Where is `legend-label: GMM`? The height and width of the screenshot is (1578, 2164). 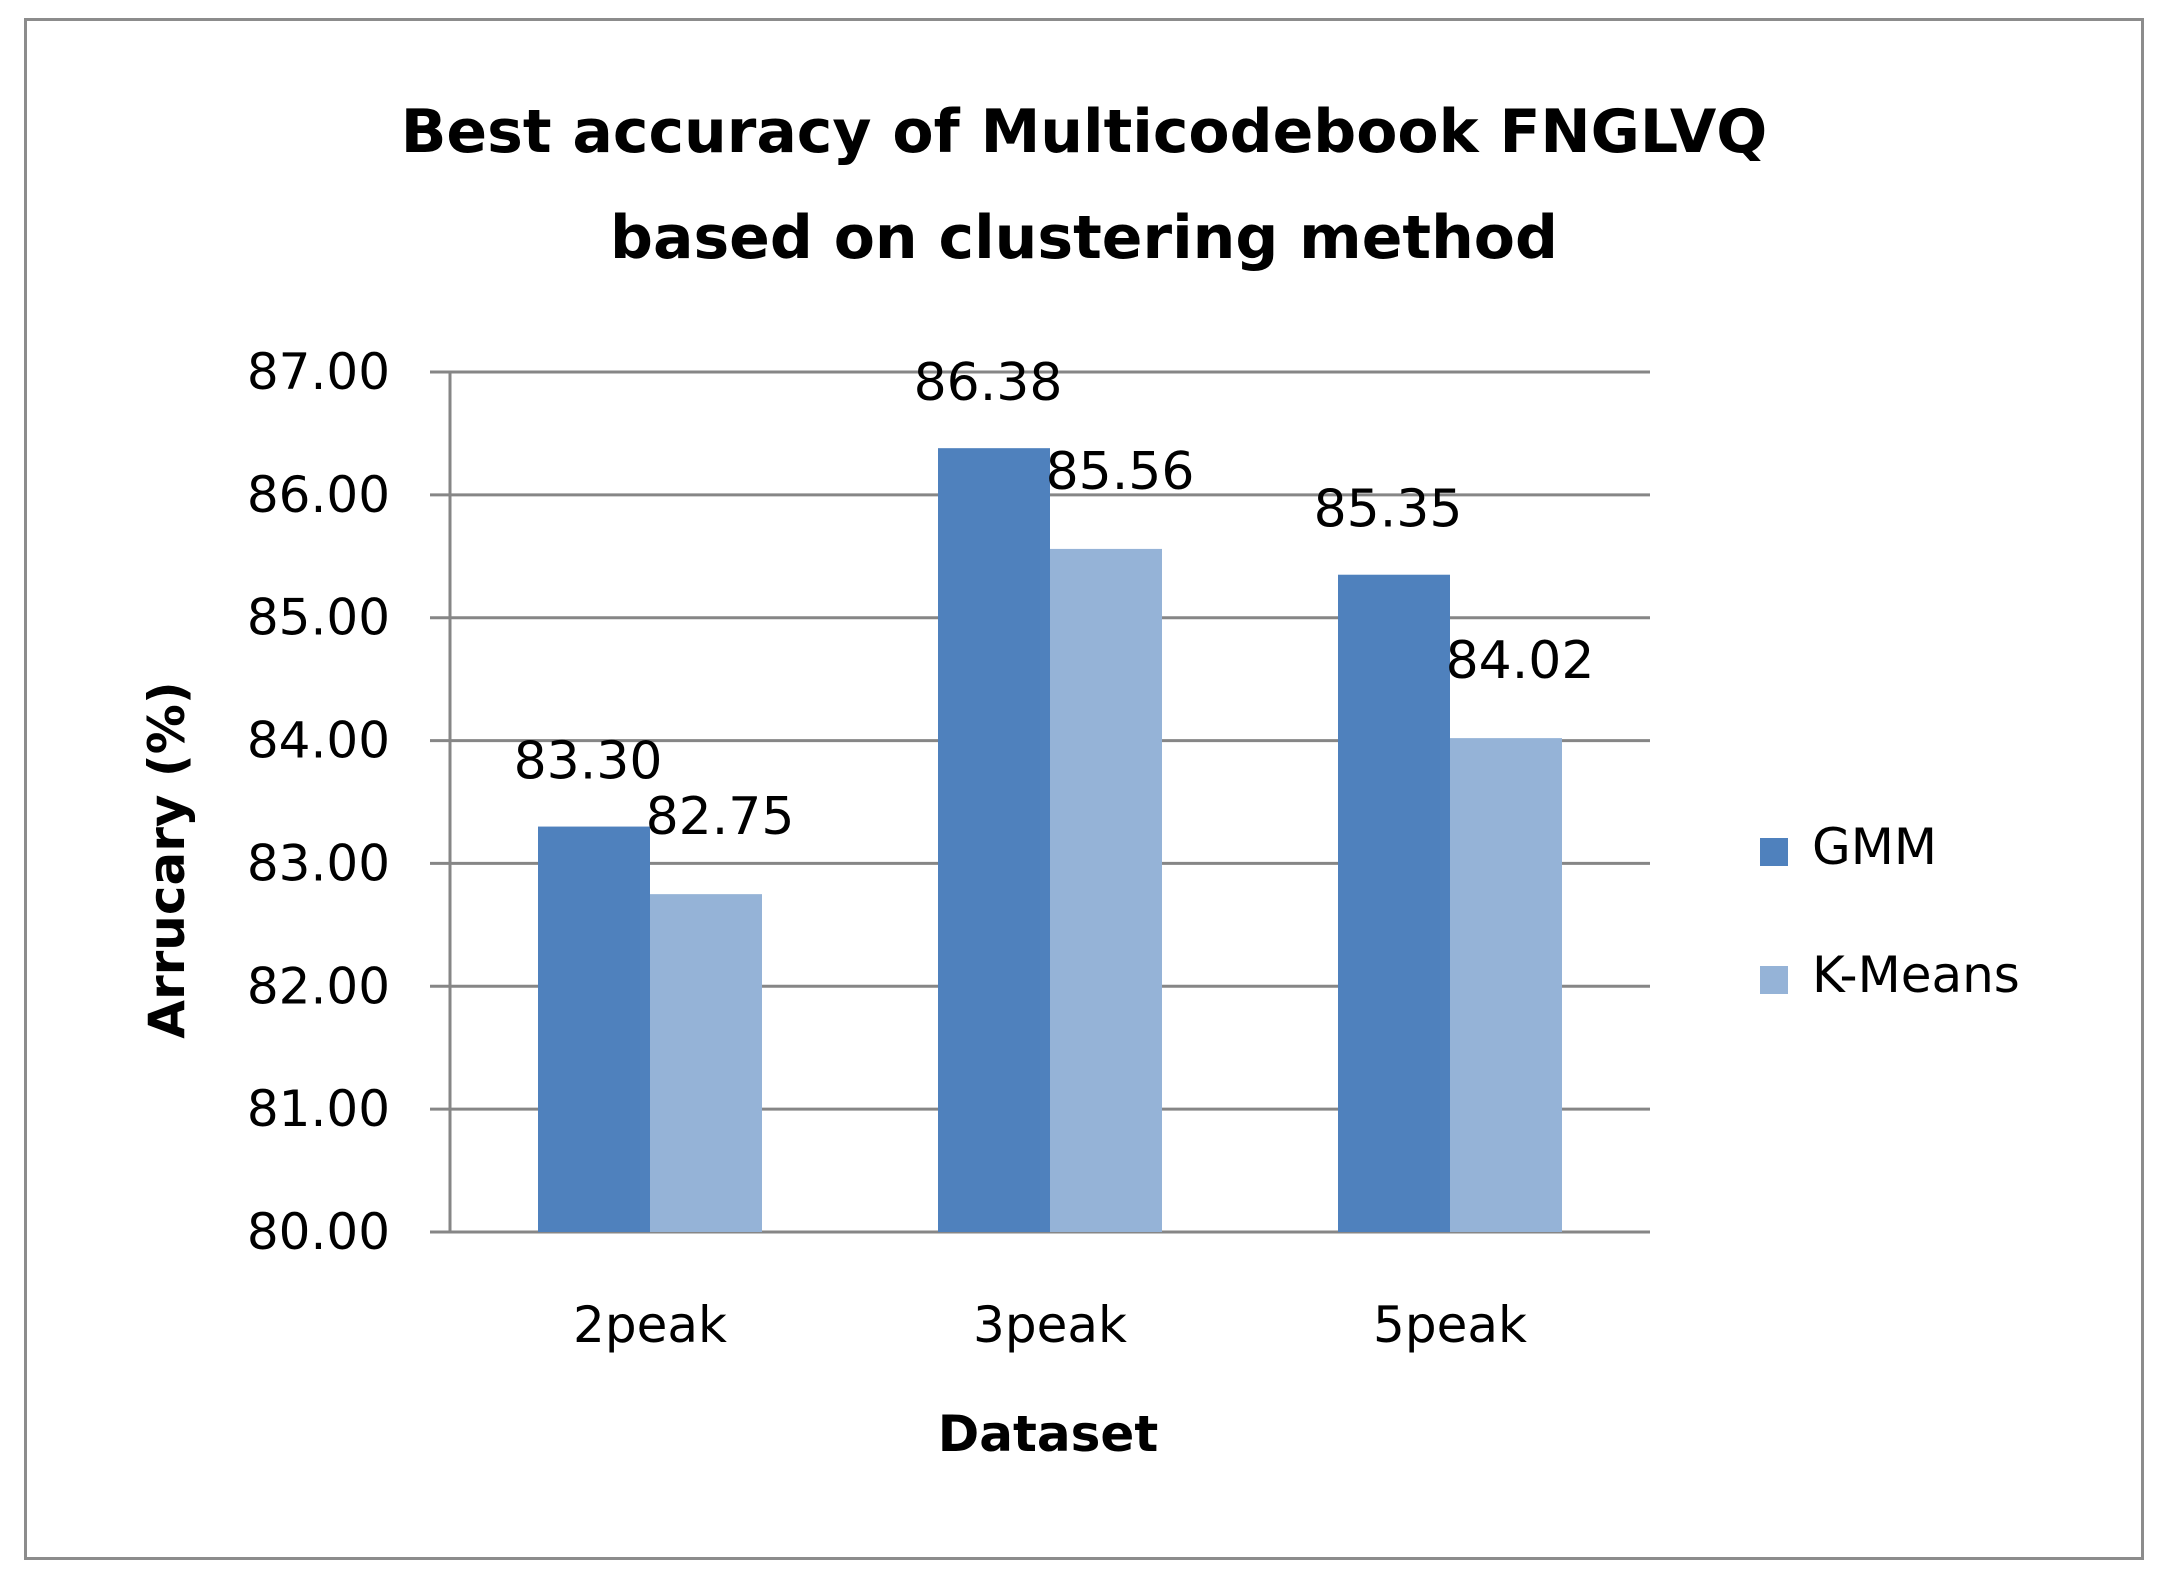
legend-label: GMM is located at coordinates (1874, 847).